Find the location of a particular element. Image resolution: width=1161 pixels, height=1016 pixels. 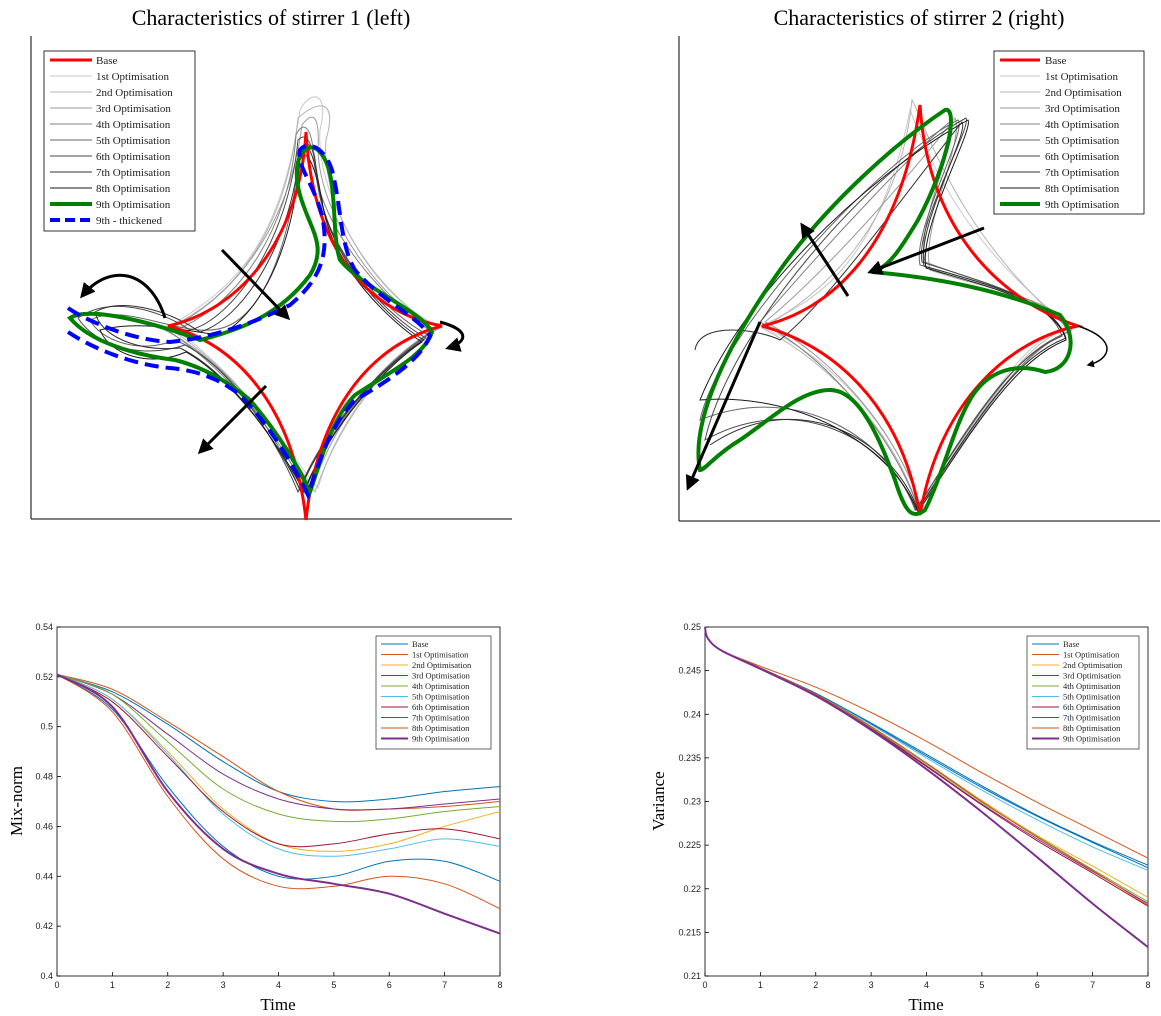

stirrer2-legend-label-opt3: 3rd Optimisation is located at coordinates (1082, 109).